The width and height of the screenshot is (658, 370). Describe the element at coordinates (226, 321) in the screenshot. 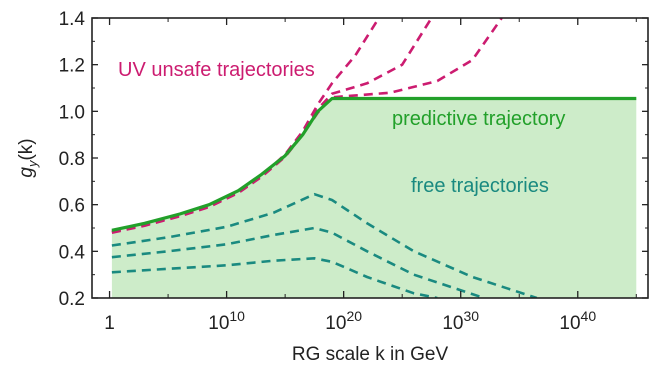

I see `x-tick-label: 1010` at that location.